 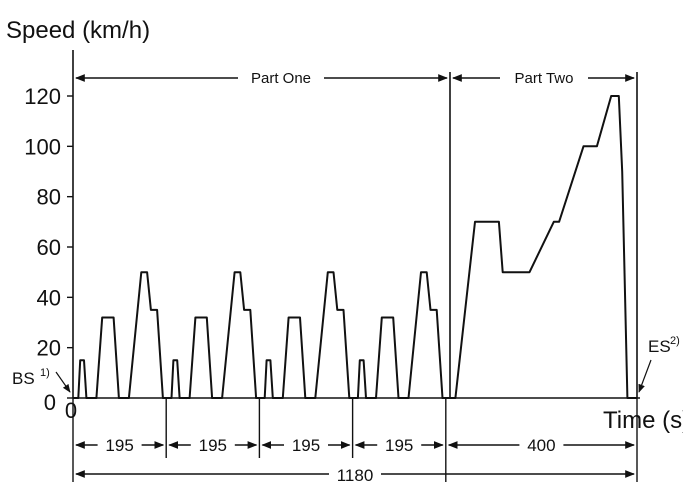 I want to click on y-tick-label: 0, so click(x=50, y=402).